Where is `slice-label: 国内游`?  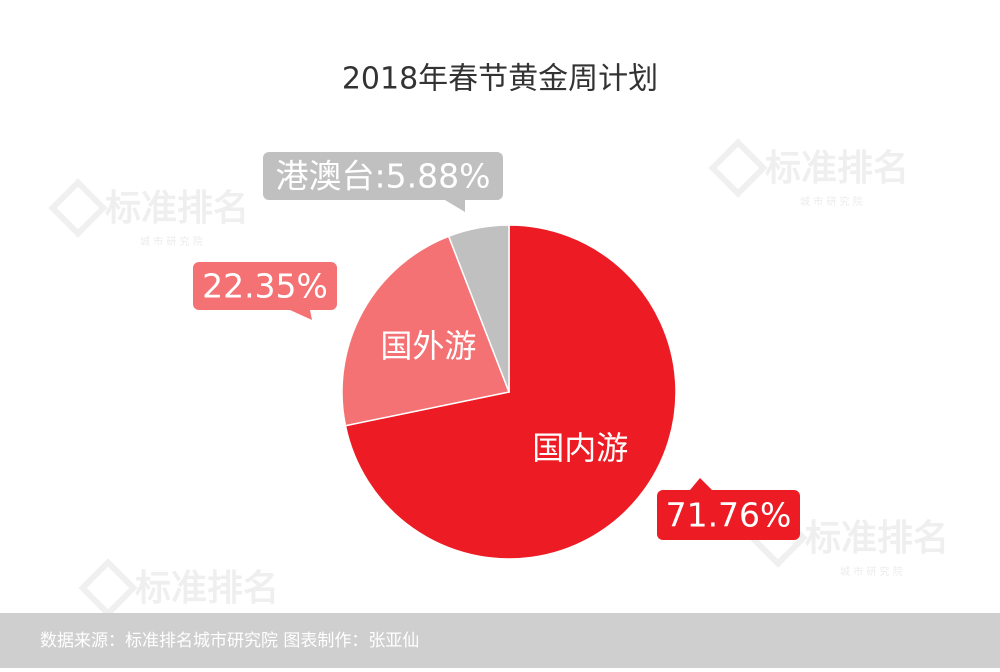
slice-label: 国内游 is located at coordinates (580, 448).